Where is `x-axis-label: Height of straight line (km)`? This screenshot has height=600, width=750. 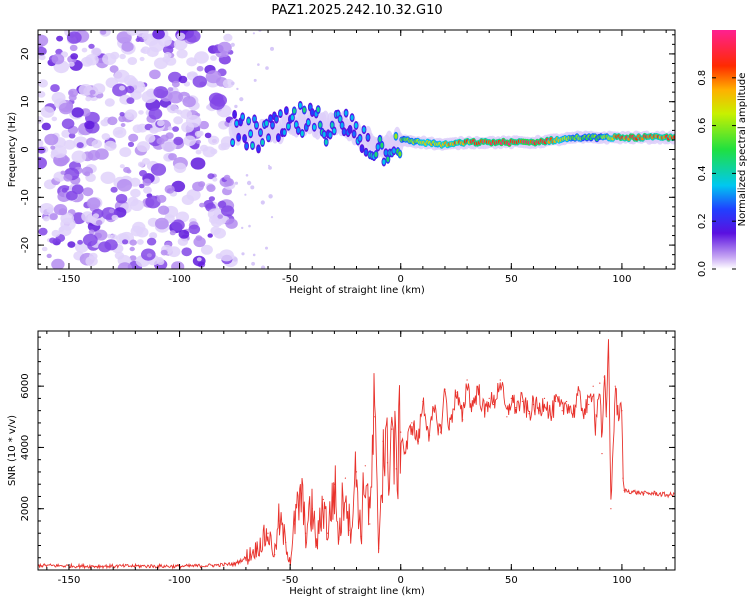
x-axis-label: Height of straight line (km) is located at coordinates (357, 290).